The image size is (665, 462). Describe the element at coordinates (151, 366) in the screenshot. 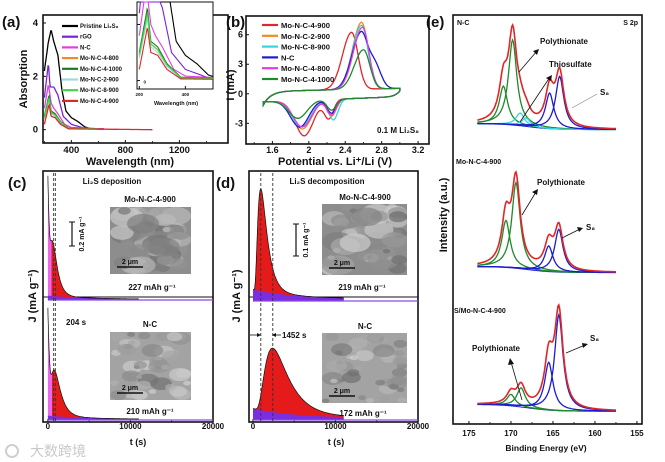

I see `sem-image-c-n-c: 2 μm` at that location.